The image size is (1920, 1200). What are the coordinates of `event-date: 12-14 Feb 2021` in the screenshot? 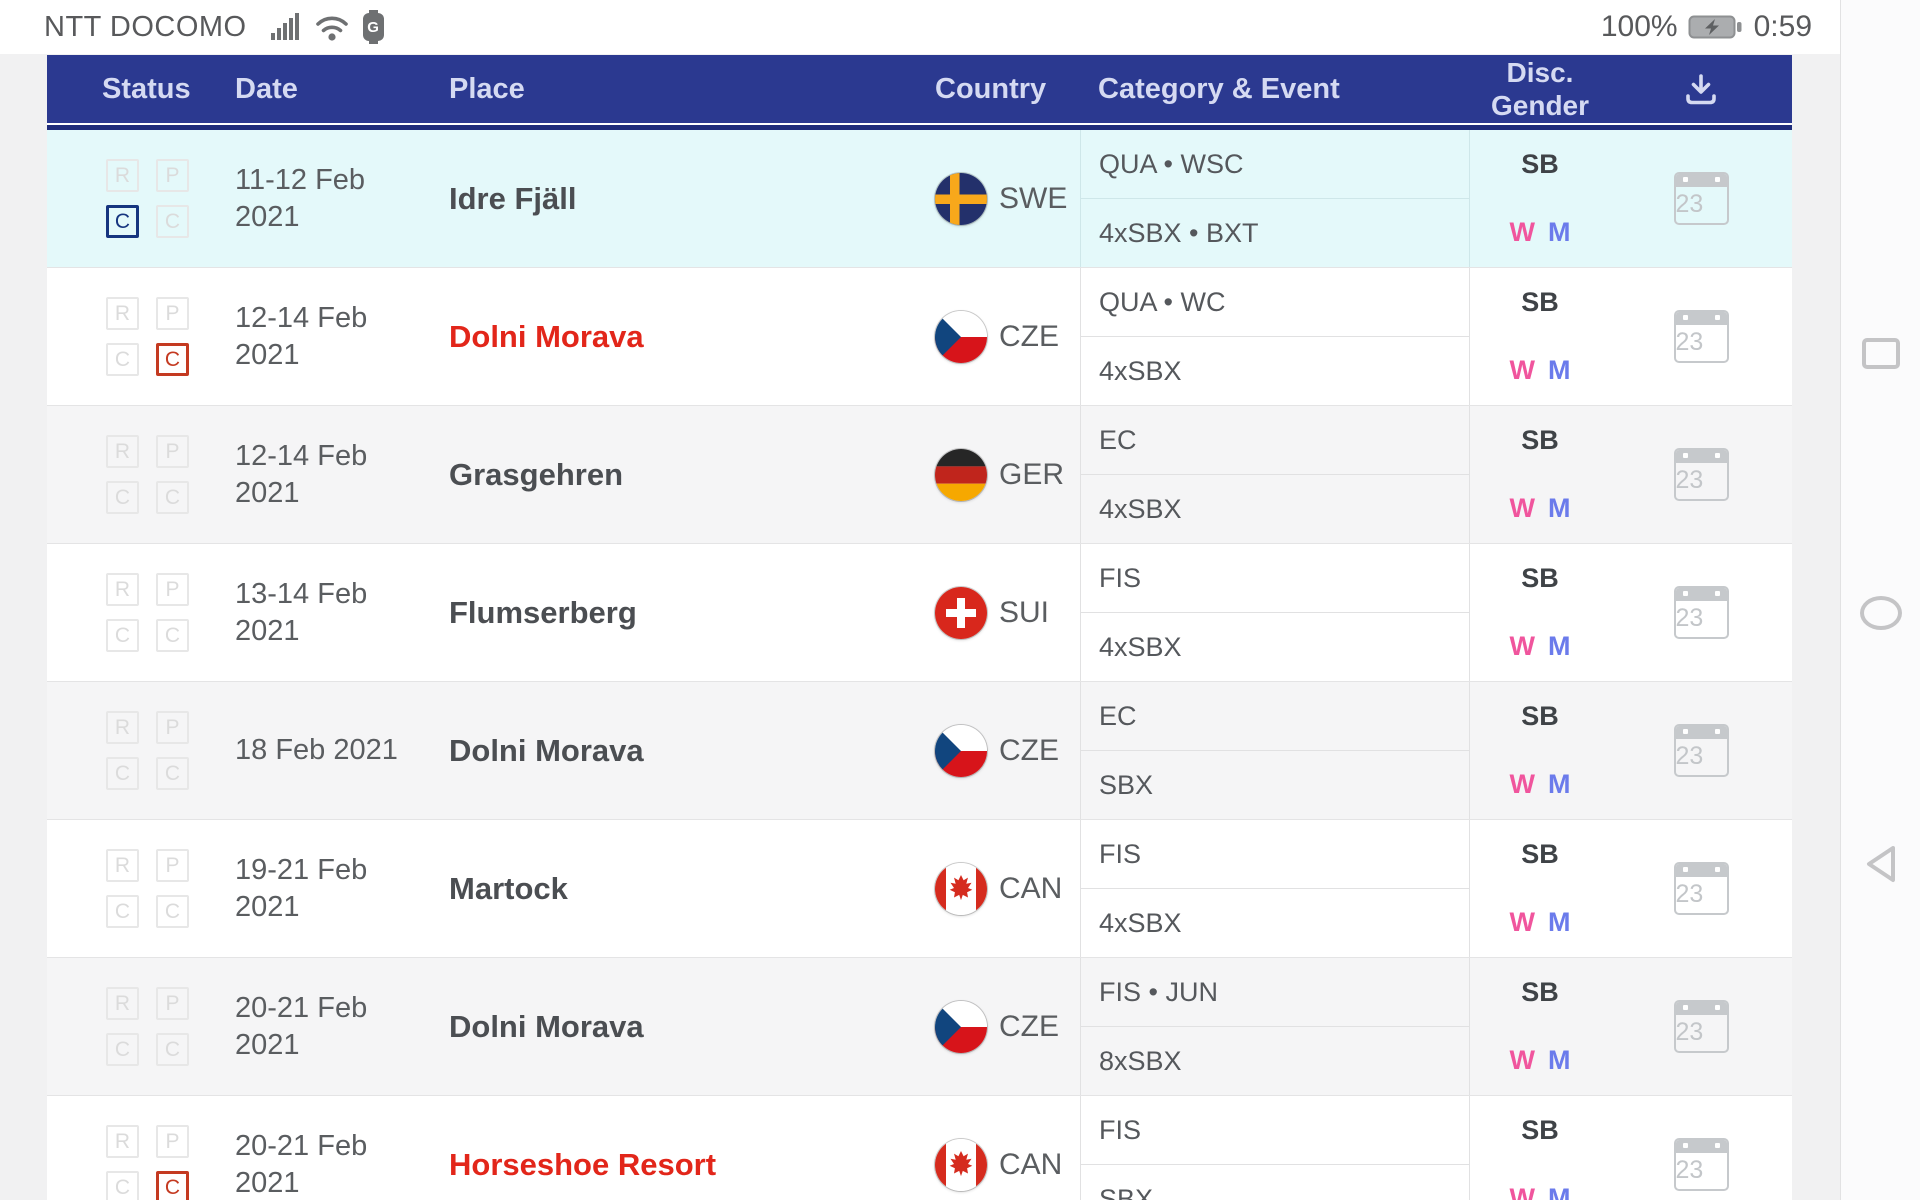 It's located at (301, 474).